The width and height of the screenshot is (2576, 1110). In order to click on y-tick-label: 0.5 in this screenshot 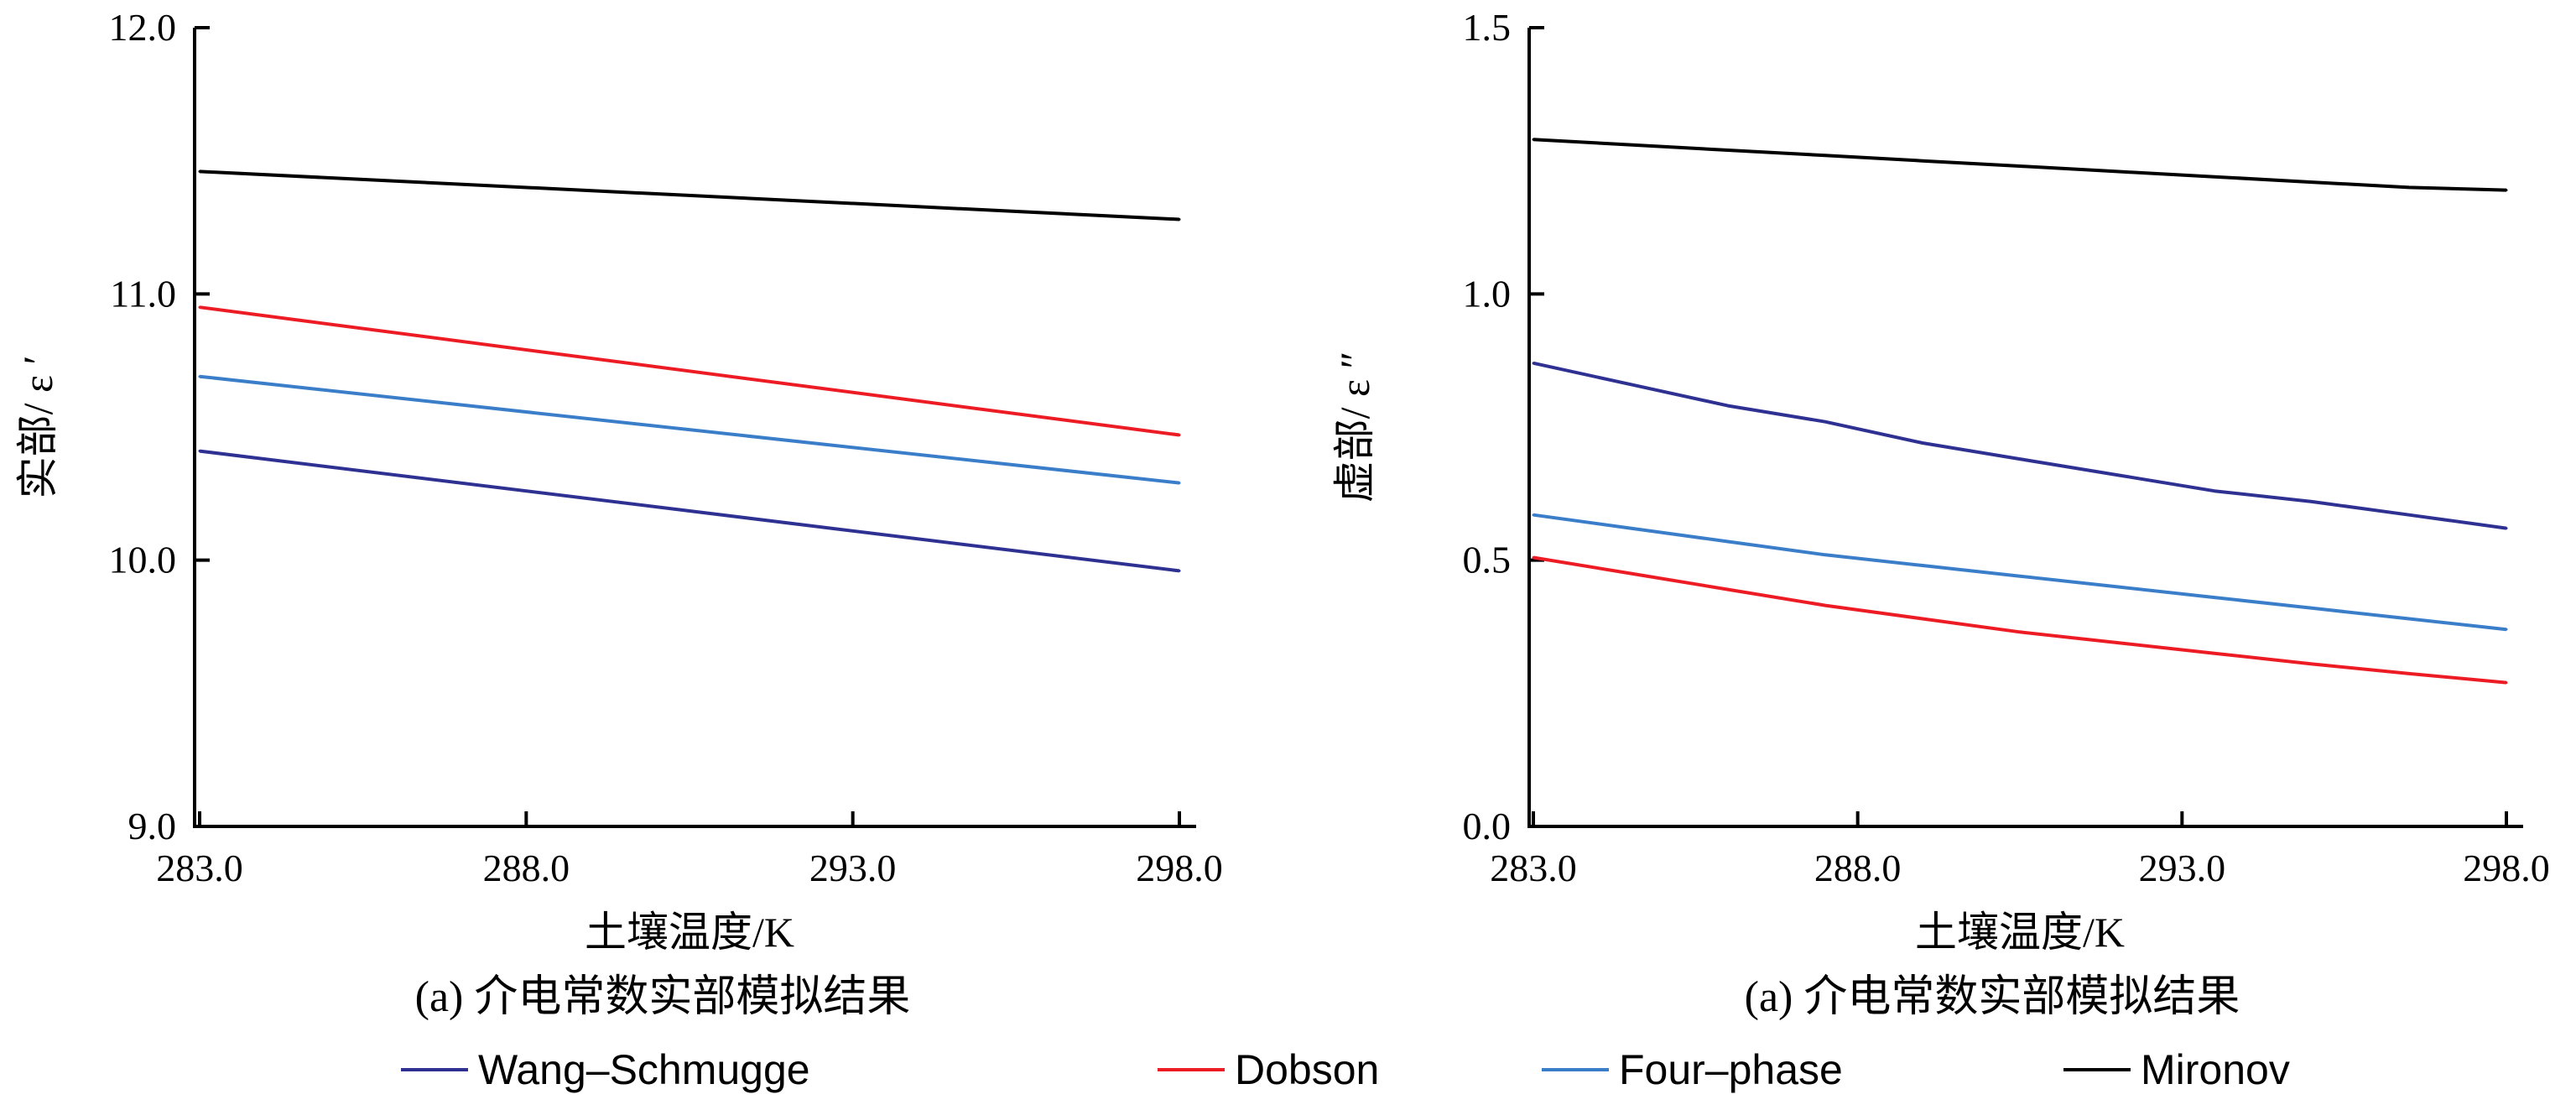, I will do `click(1487, 560)`.